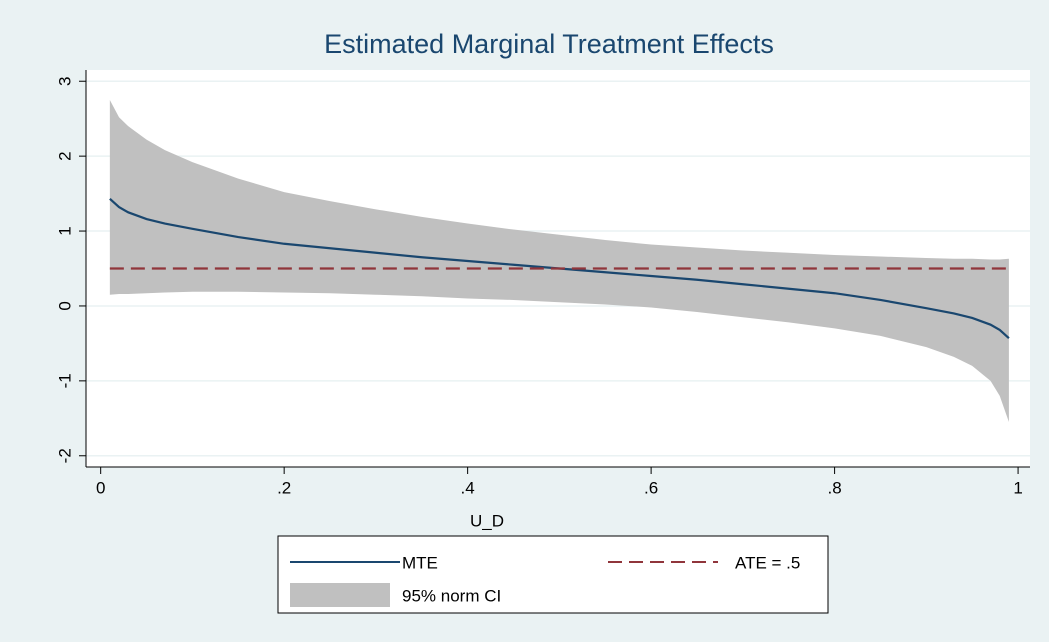  I want to click on y-tick-label: 0, so click(64, 305).